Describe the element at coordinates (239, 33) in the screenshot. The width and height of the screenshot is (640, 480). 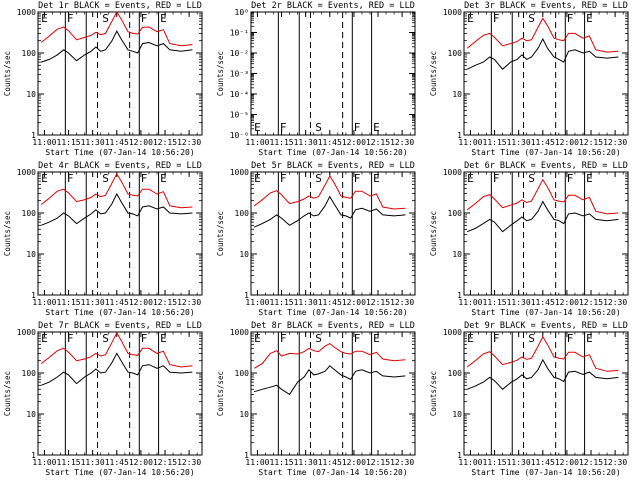
I see `y-tick-label: 10⁻¹` at that location.